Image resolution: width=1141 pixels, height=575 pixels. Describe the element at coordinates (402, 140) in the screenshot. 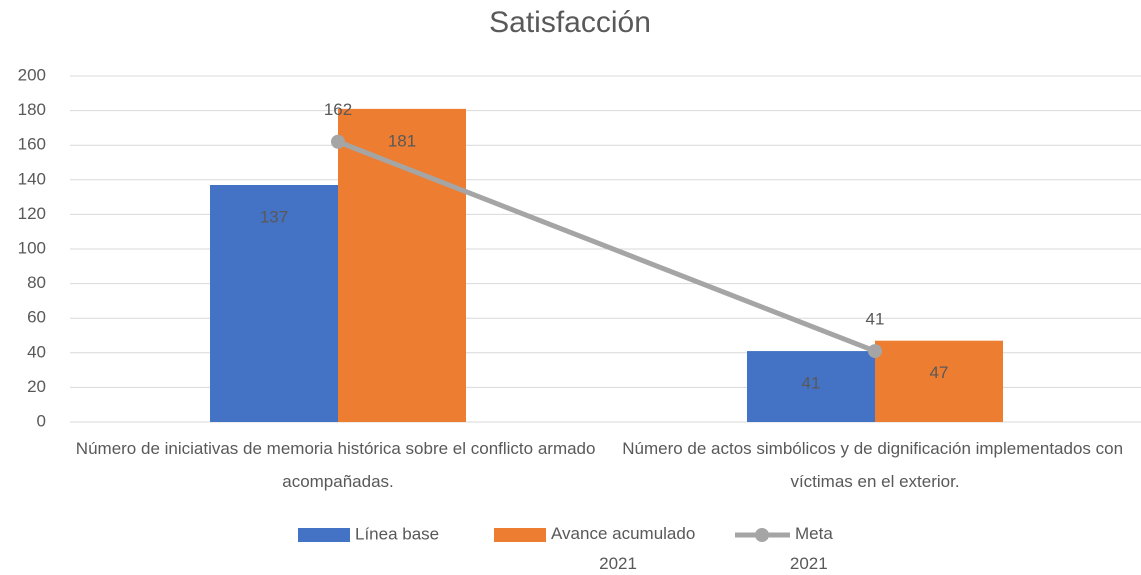

I see `bar-value-label: 181` at that location.